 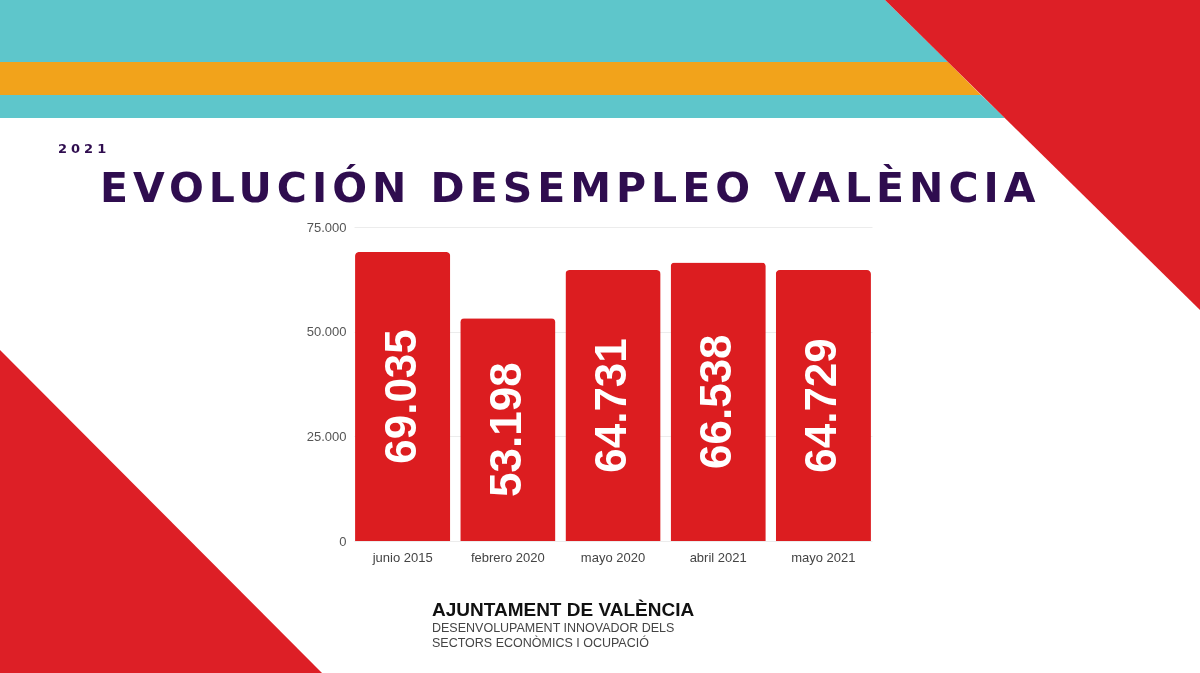 What do you see at coordinates (610, 405) in the screenshot?
I see `data-label: 64.731` at bounding box center [610, 405].